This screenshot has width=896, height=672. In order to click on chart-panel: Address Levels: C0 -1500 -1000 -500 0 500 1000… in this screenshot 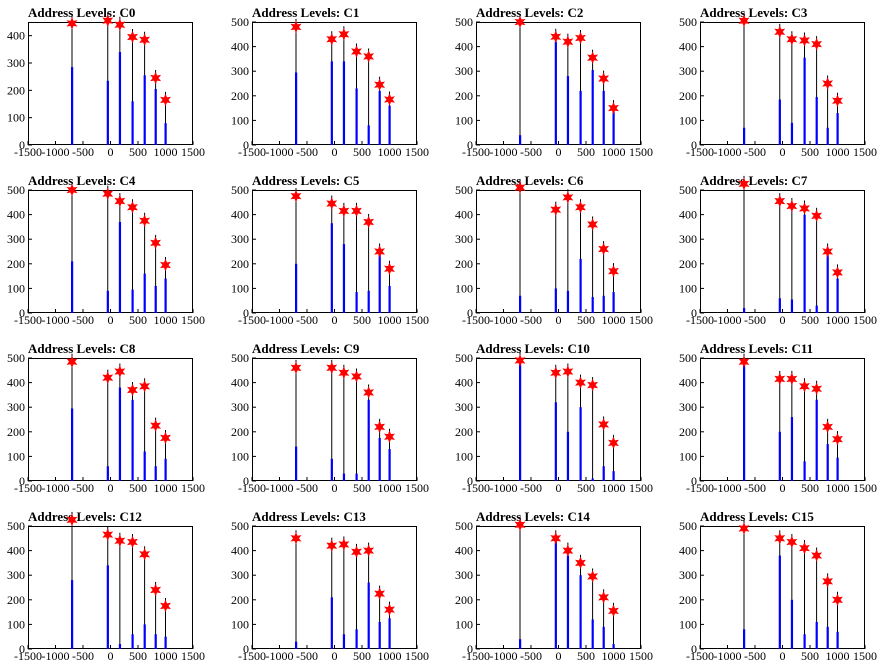, I will do `click(106, 82)`.